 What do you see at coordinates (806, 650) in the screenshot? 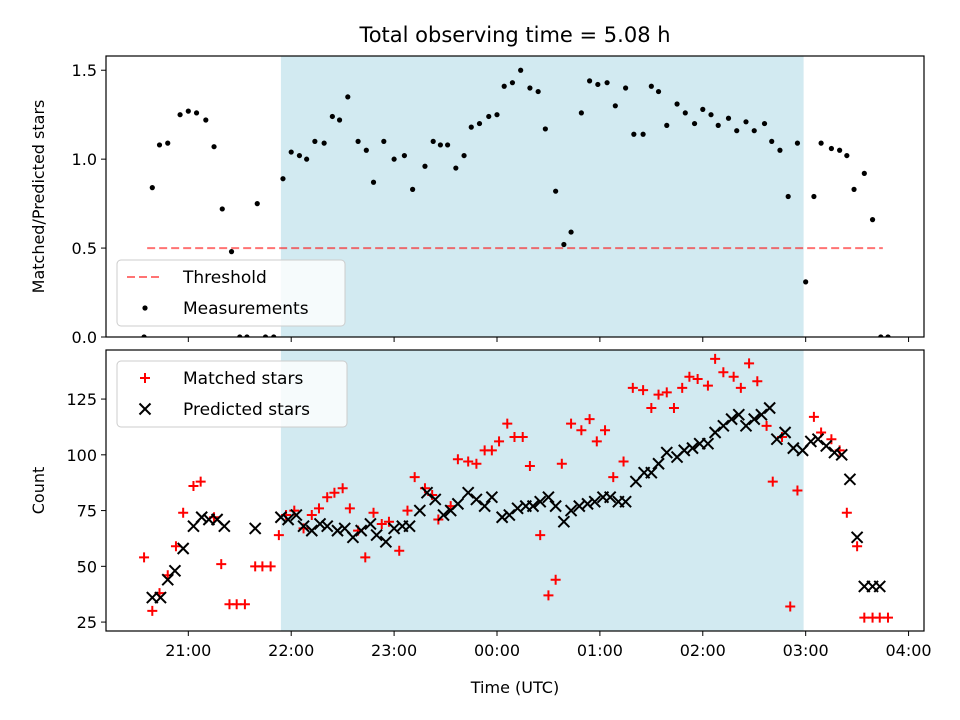
I see `x-tick-label: 03:00` at bounding box center [806, 650].